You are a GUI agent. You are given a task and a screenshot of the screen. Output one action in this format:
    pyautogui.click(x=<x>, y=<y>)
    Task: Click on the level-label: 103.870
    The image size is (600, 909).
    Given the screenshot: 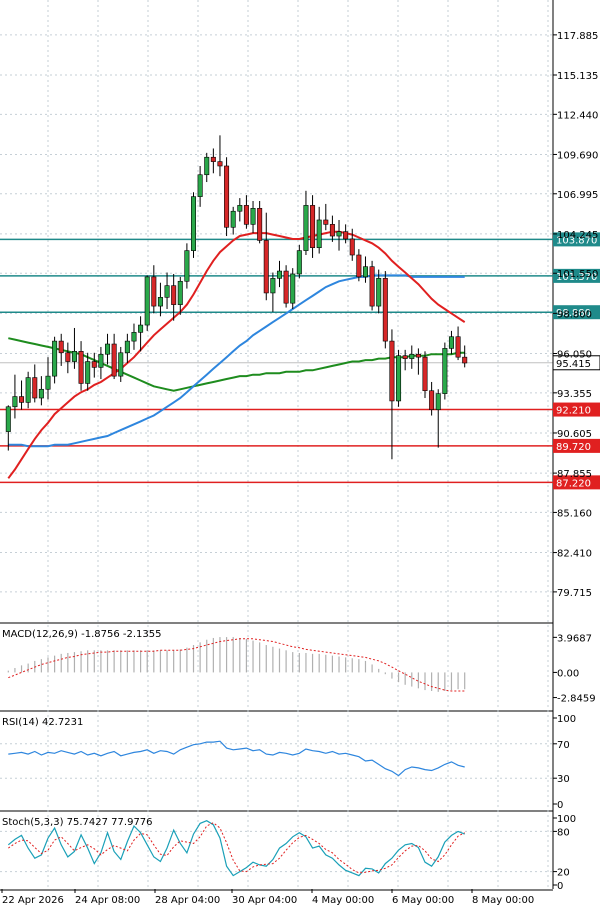 What is the action you would take?
    pyautogui.click(x=576, y=240)
    